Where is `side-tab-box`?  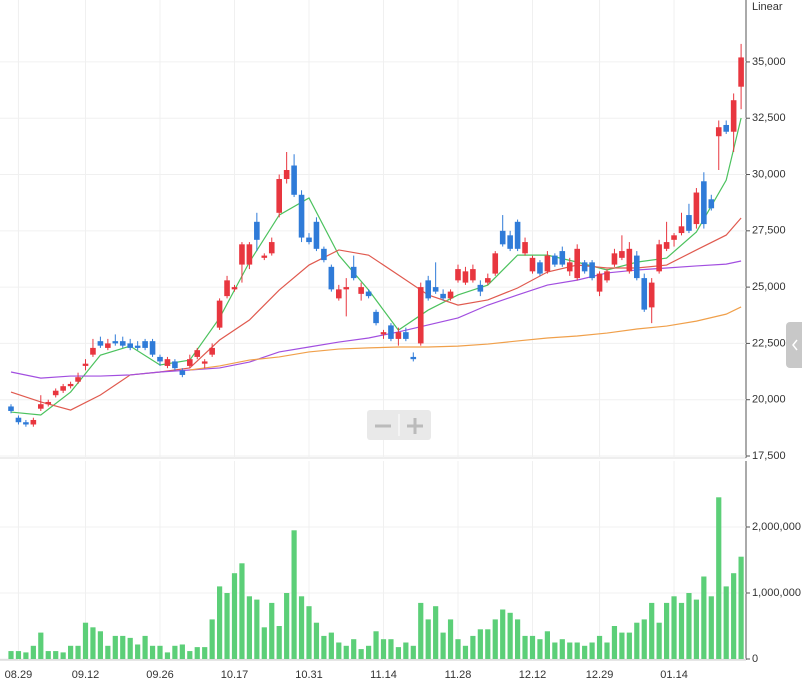 side-tab-box is located at coordinates (794, 345).